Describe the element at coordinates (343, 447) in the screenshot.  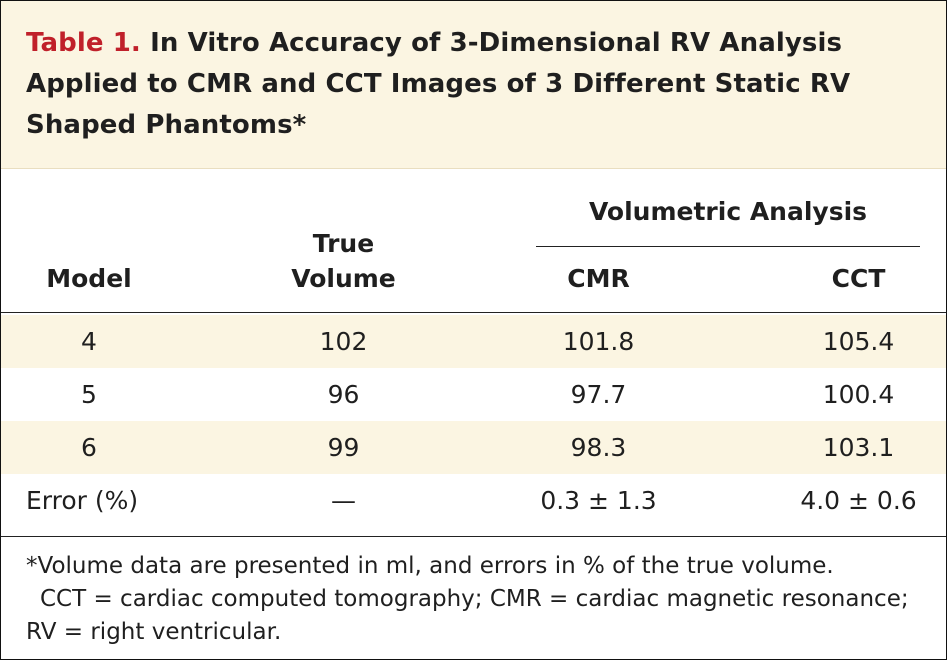
I see `cell-true-volume: 99` at that location.